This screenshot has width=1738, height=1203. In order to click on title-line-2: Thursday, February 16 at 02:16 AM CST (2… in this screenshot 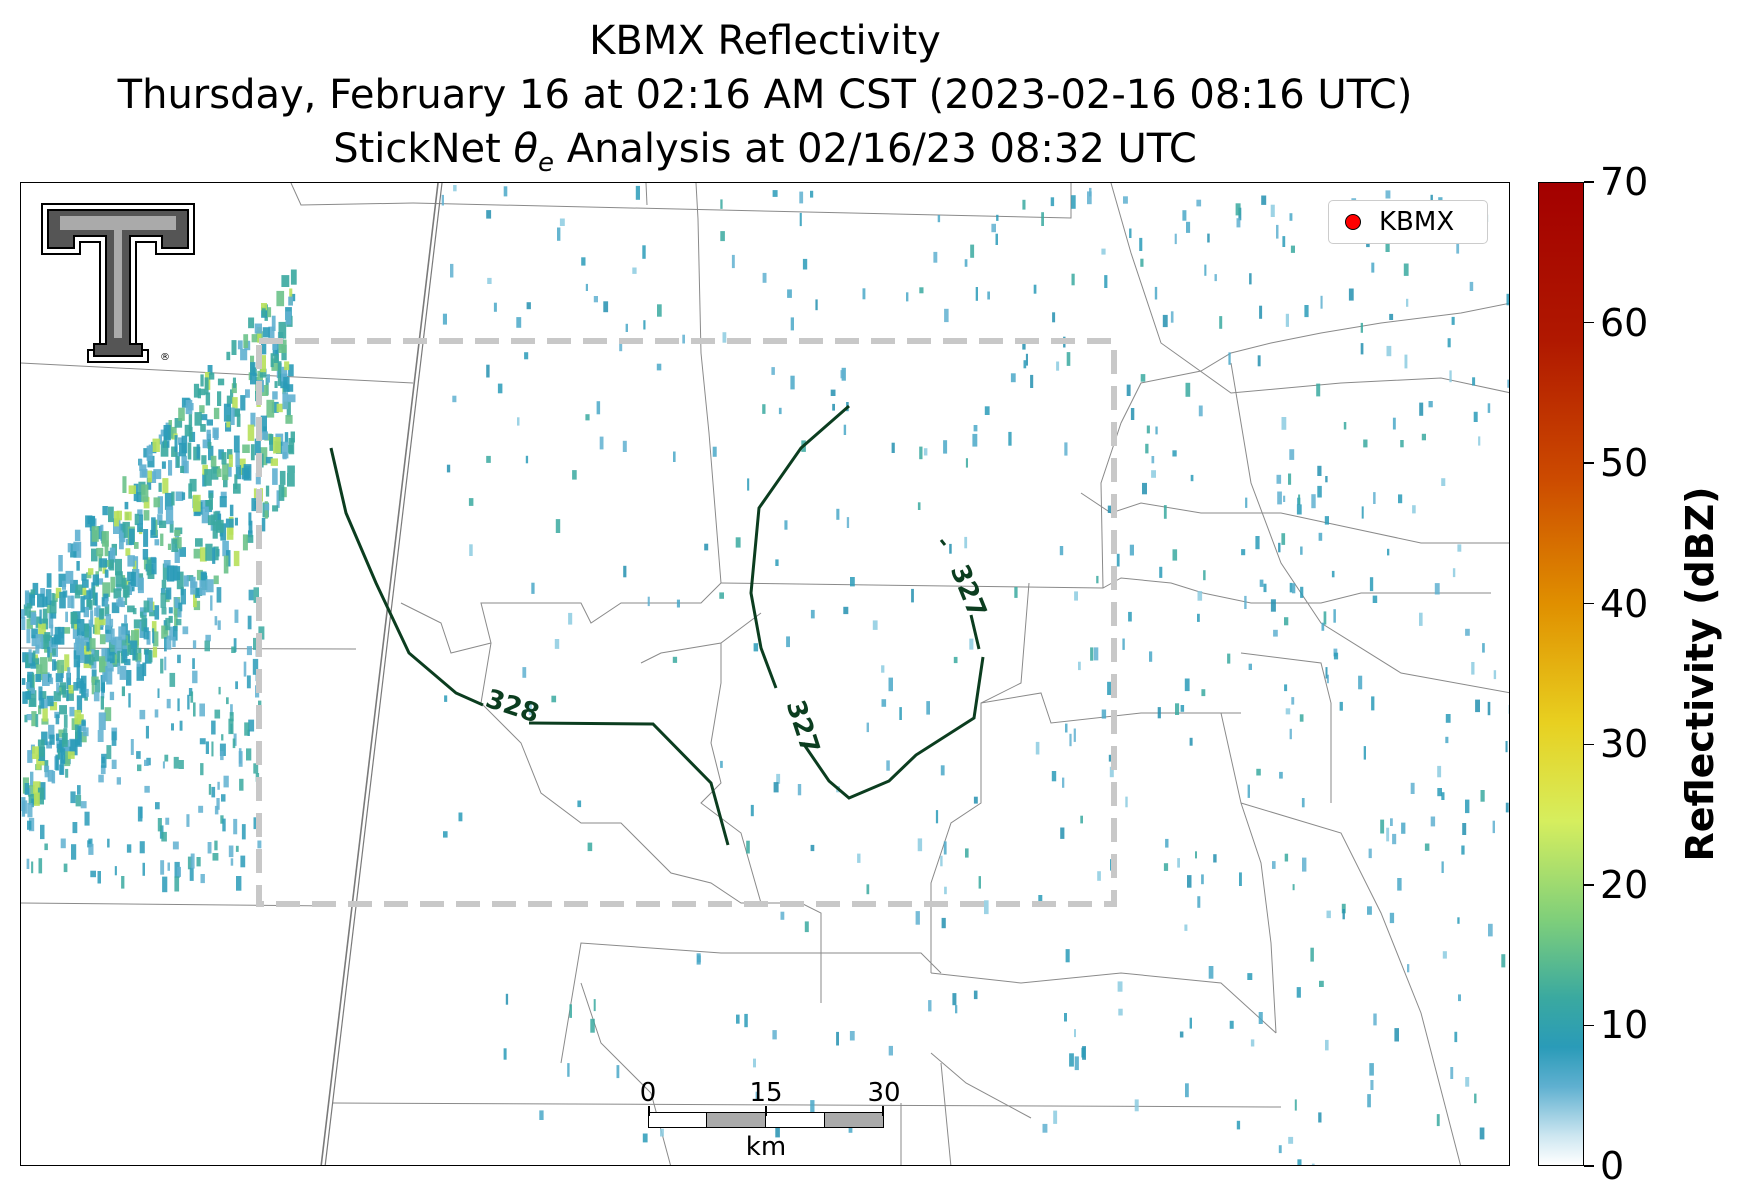, I will do `click(765, 95)`.